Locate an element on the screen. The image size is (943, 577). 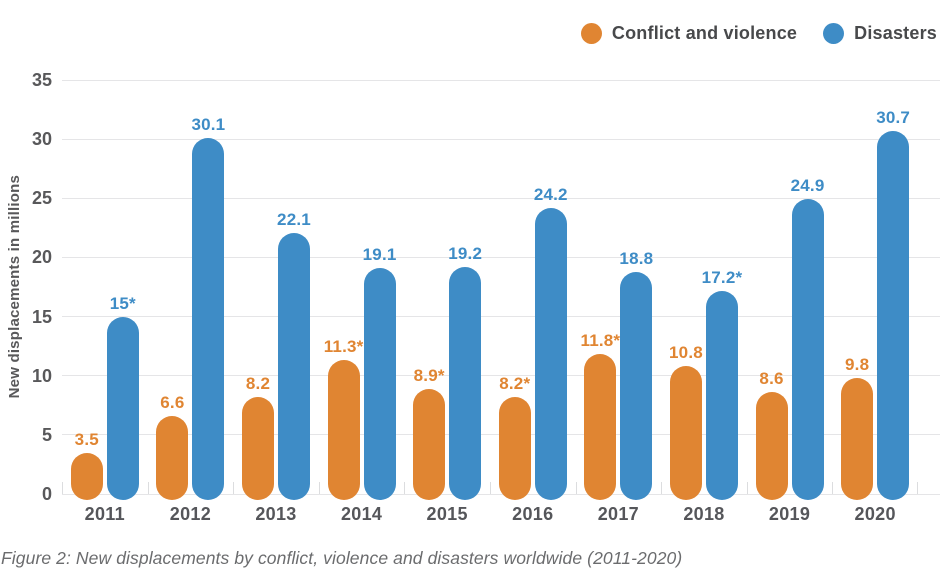
disasters-bar-2018: 17.2* is located at coordinates (722, 384).